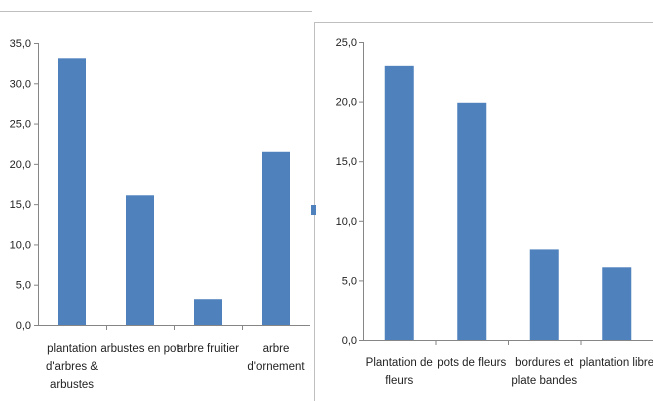 This screenshot has height=401, width=653. I want to click on x-tick-label: bordures et plate bandes, so click(544, 372).